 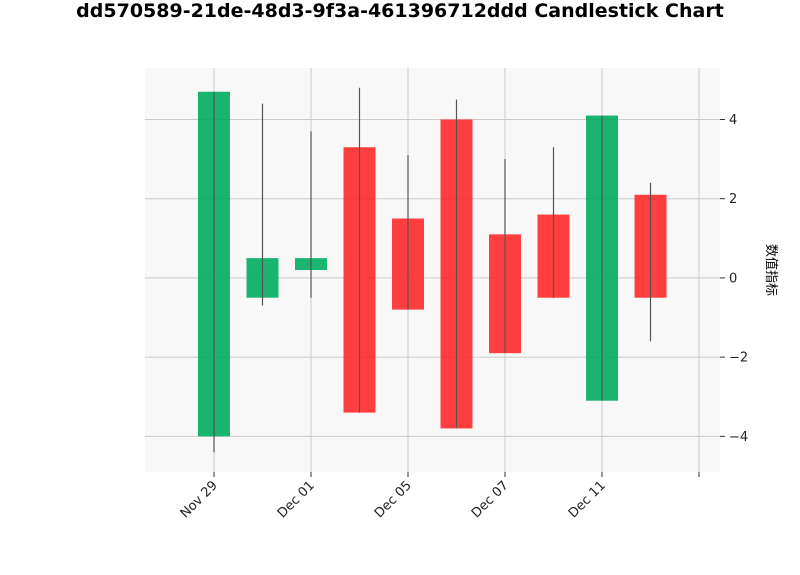 What do you see at coordinates (393, 499) in the screenshot?
I see `x-tick-label: Dec 05` at bounding box center [393, 499].